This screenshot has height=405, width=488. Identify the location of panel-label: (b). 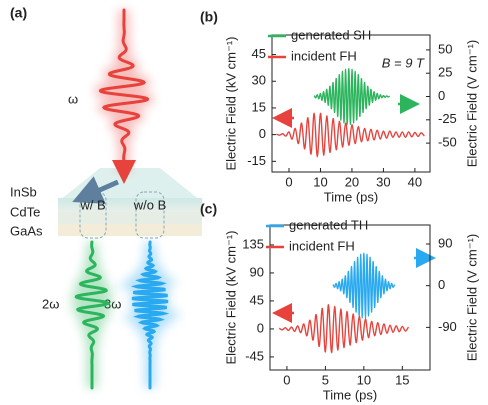
(209, 17).